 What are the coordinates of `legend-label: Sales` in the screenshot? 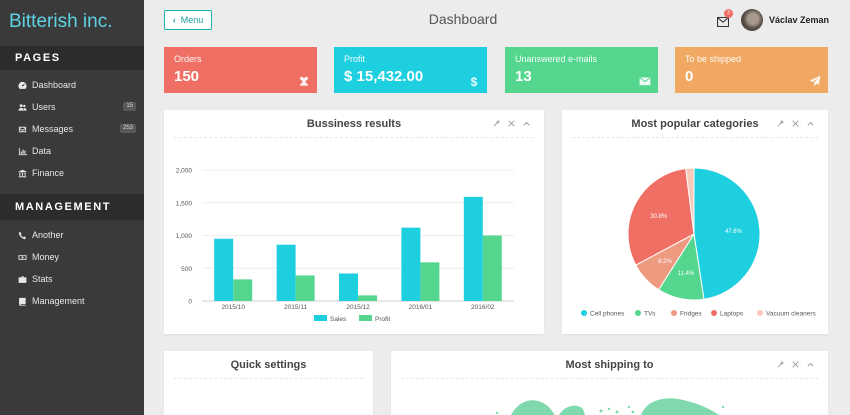 It's located at (338, 319).